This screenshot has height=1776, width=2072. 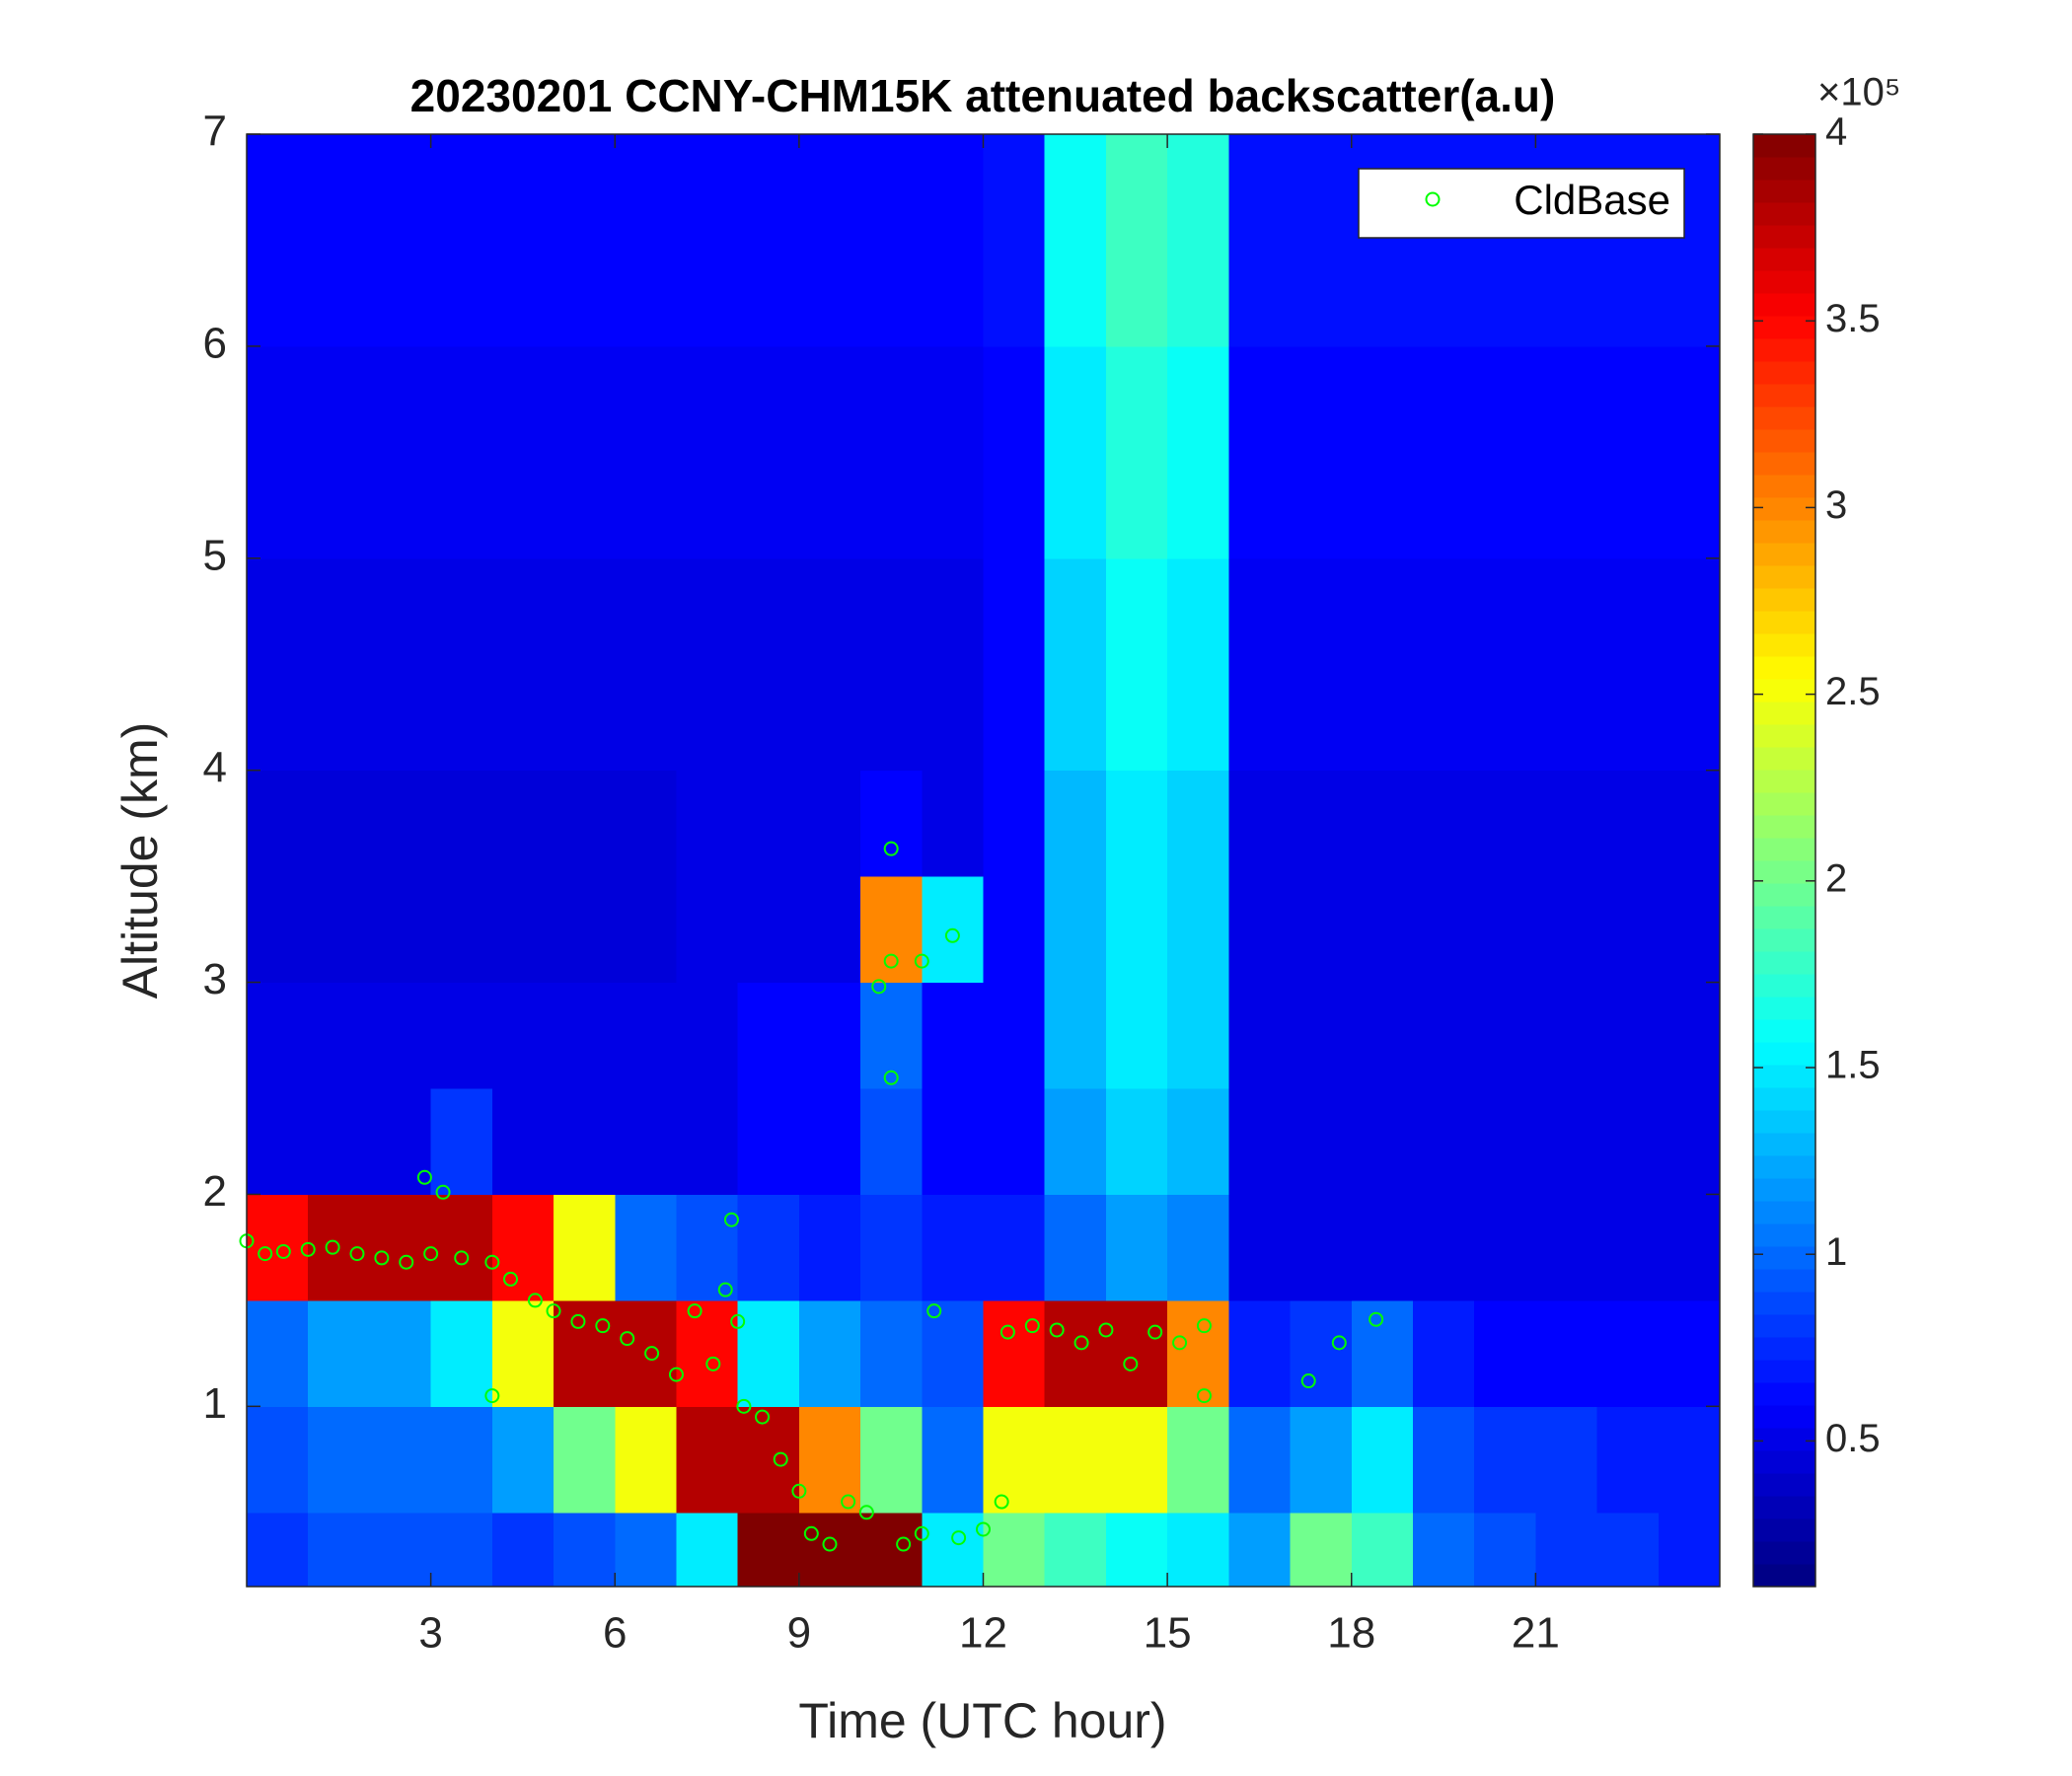 I want to click on colorbar-tick-label: 2.5, so click(x=1853, y=692).